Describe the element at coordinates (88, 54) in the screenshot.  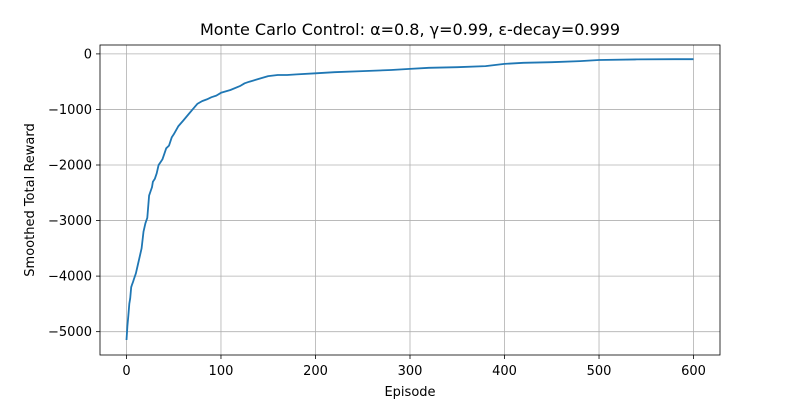
I see `y-tick-label: 0` at that location.